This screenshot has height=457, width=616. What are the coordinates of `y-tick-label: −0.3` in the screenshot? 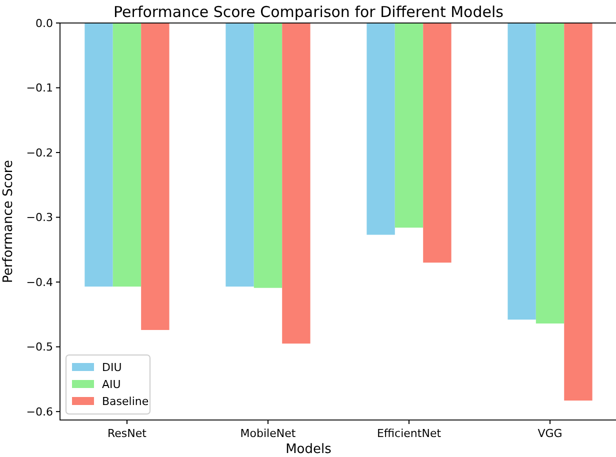 It's located at (39, 217).